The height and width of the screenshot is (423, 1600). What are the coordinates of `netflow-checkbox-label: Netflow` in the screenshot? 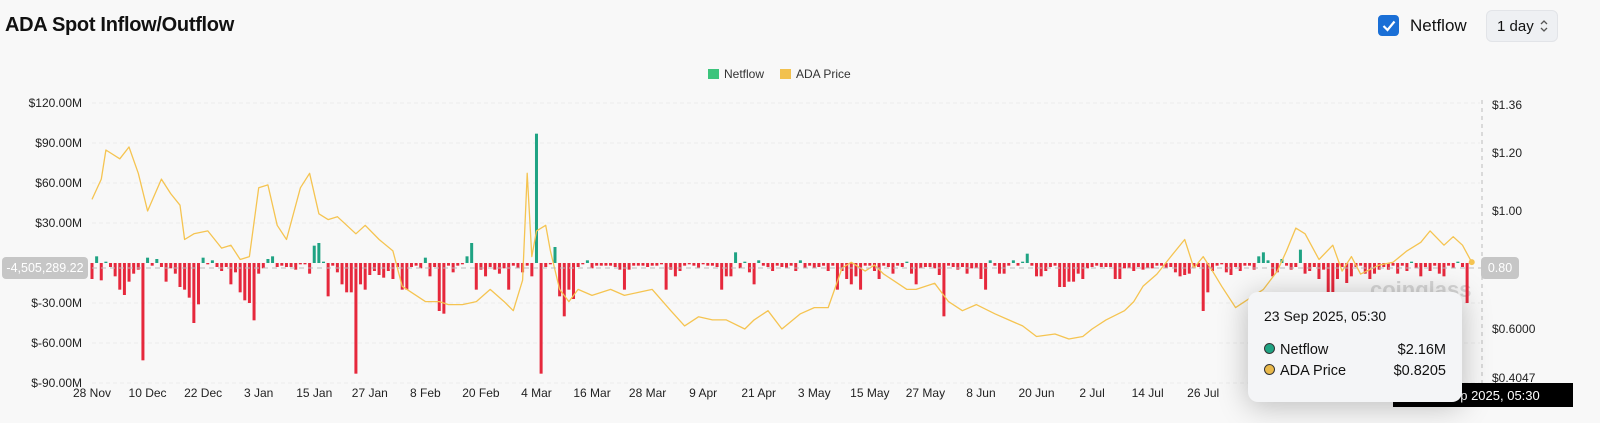 It's located at (1438, 25).